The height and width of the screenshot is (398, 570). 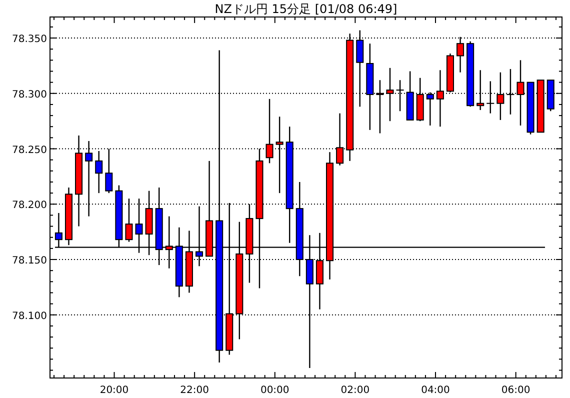 What do you see at coordinates (515, 390) in the screenshot?
I see `x-tick-label: 06:00` at bounding box center [515, 390].